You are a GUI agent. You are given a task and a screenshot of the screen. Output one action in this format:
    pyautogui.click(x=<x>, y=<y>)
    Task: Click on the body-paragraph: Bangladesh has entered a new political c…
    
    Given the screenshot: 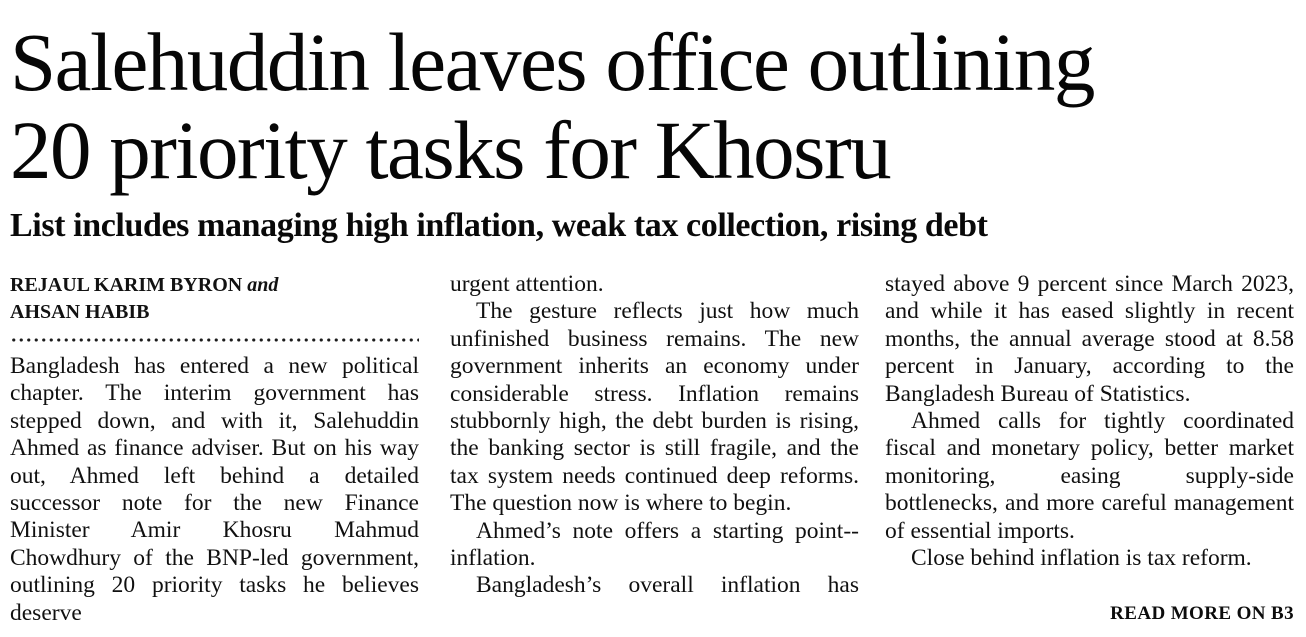 What is the action you would take?
    pyautogui.click(x=214, y=489)
    